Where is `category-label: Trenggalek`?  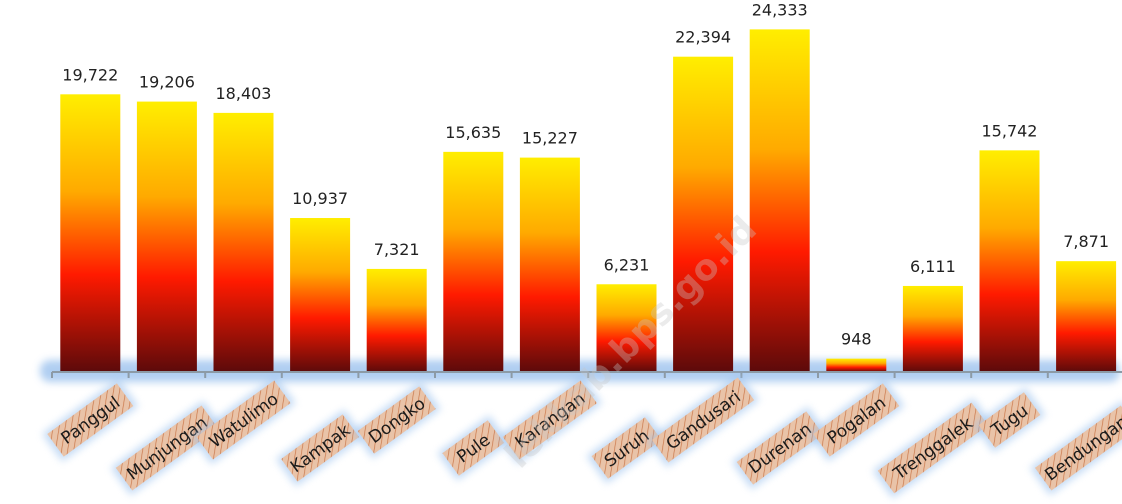
category-label: Trenggalek is located at coordinates (933, 448).